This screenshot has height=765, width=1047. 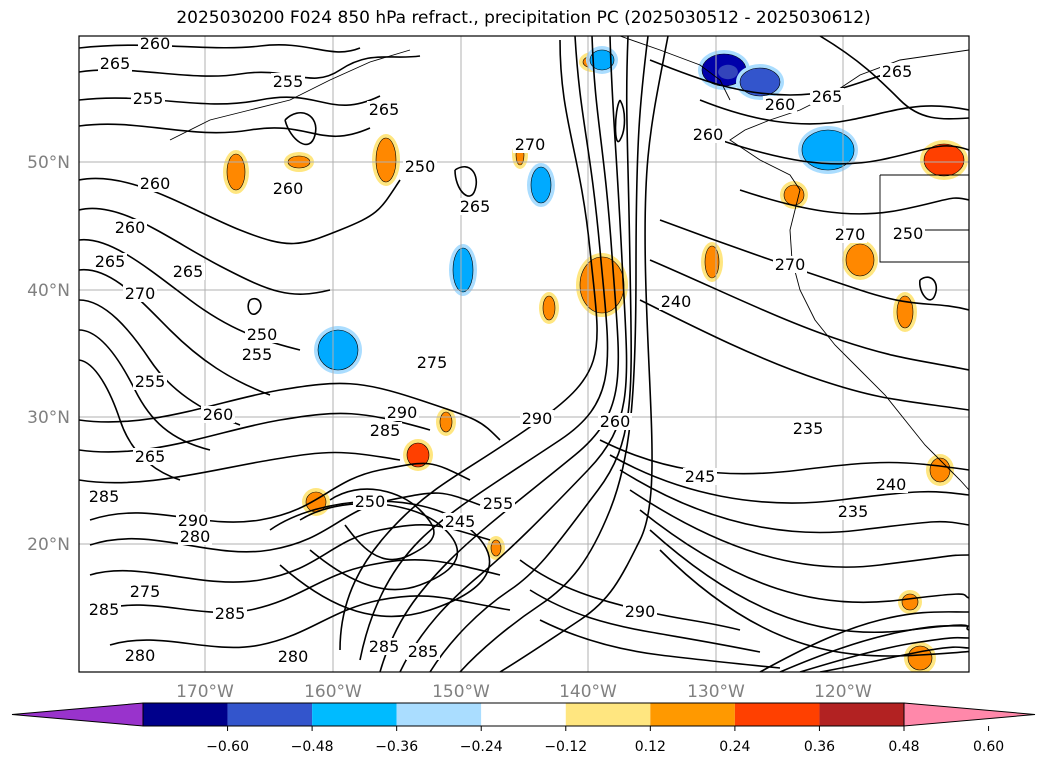 I want to click on colorbar-tick-label: −0.36, so click(x=396, y=747).